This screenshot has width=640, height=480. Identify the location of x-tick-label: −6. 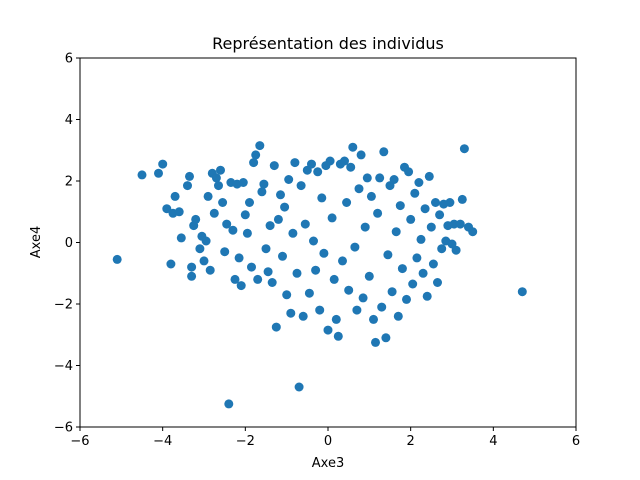
(79, 441).